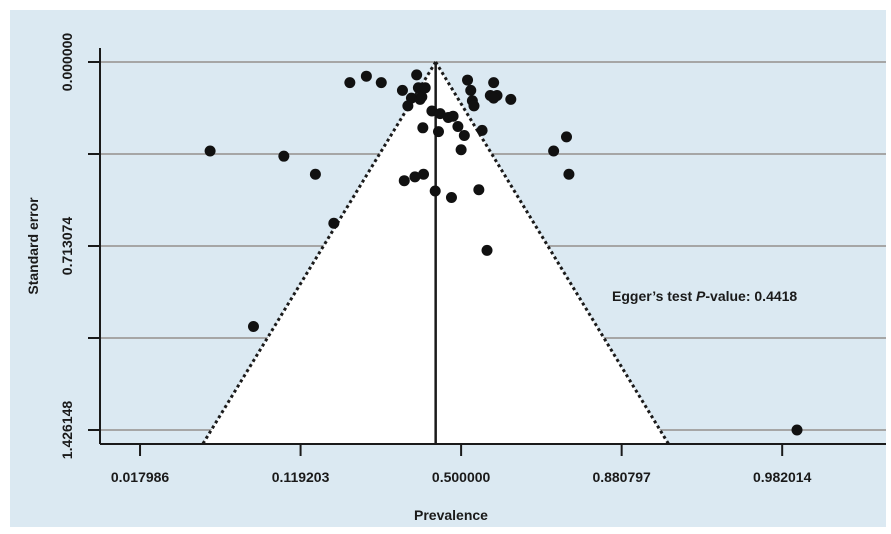  Describe the element at coordinates (67, 246) in the screenshot. I see `y-tick-label-2: 0.713074` at that location.